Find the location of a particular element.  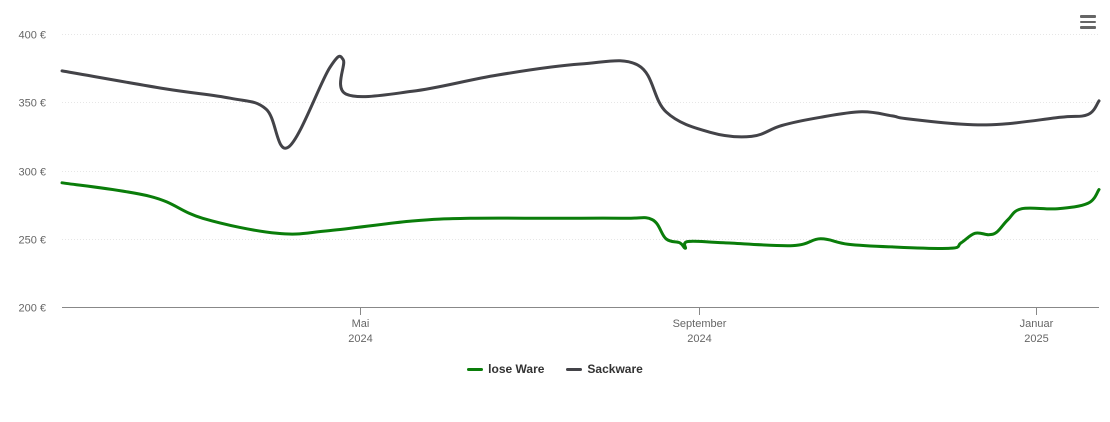

legend-label: Sackware is located at coordinates (615, 369).